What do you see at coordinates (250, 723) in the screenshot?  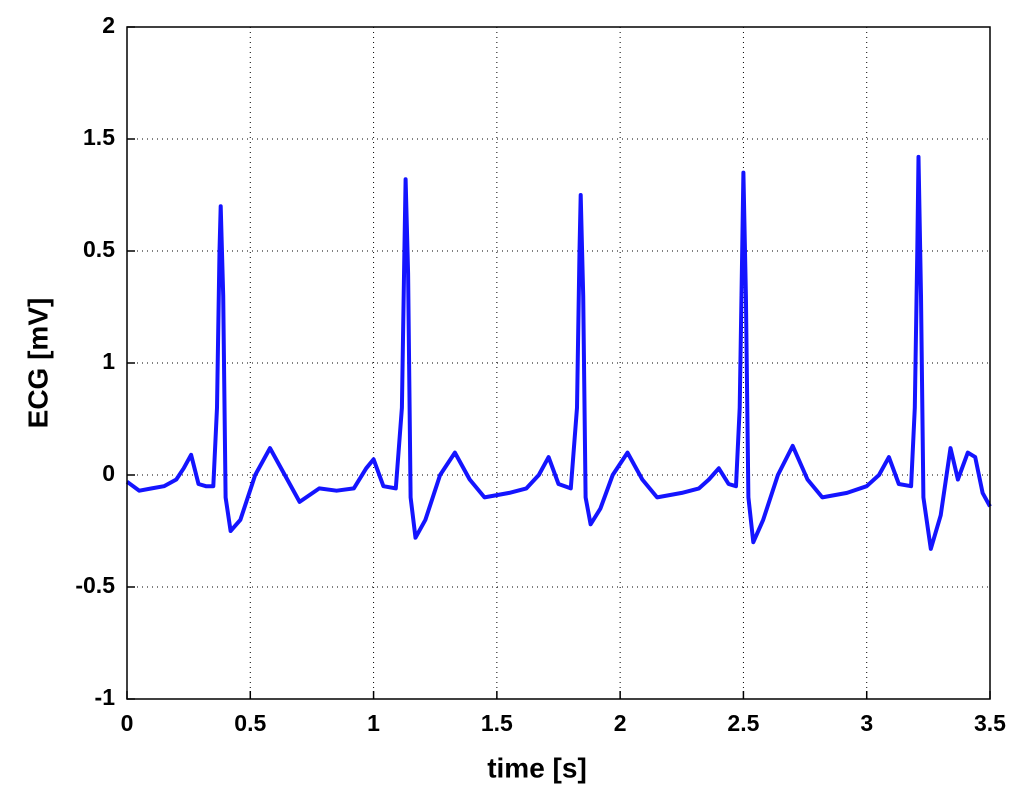 I see `x-tick-label: 0.5` at bounding box center [250, 723].